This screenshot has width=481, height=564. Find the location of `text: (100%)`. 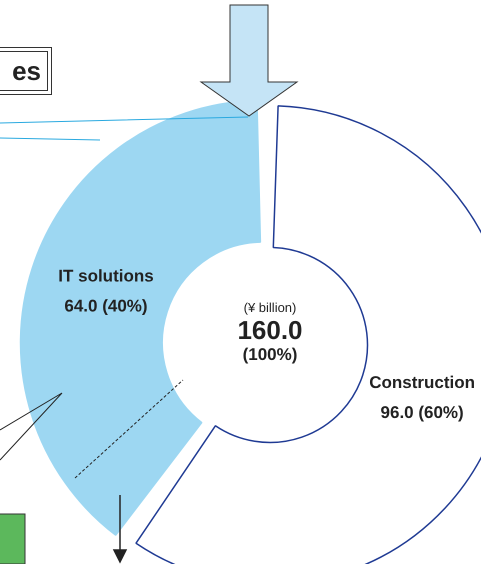

text: (100%) is located at coordinates (270, 355).